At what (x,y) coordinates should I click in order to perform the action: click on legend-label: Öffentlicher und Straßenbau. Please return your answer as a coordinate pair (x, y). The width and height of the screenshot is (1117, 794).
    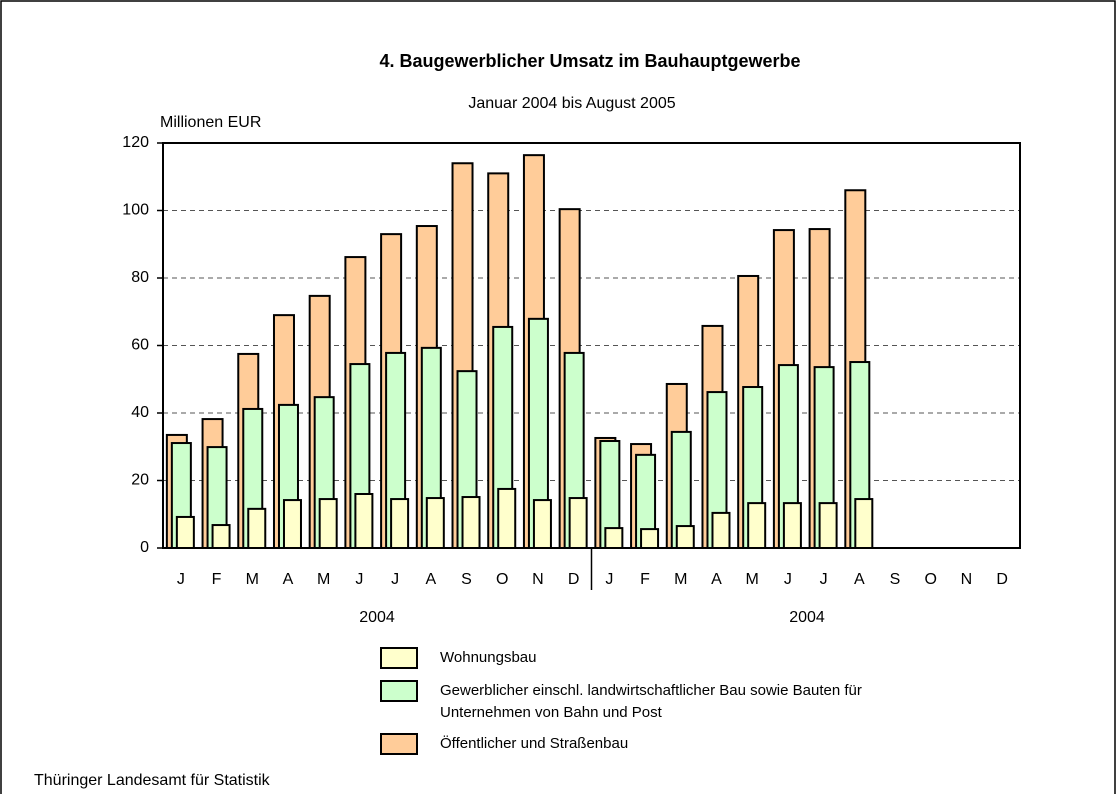
    Looking at the image, I should click on (534, 743).